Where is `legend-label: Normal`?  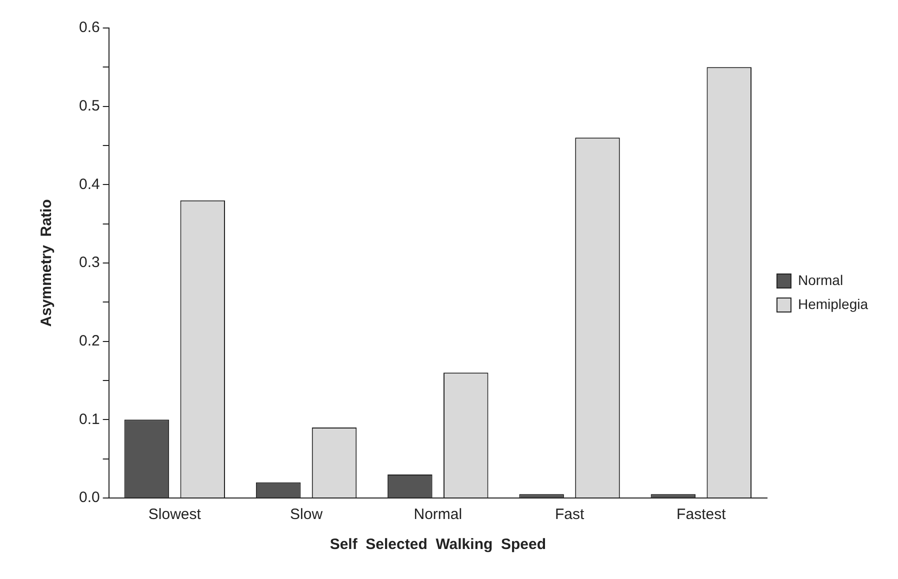 legend-label: Normal is located at coordinates (821, 280).